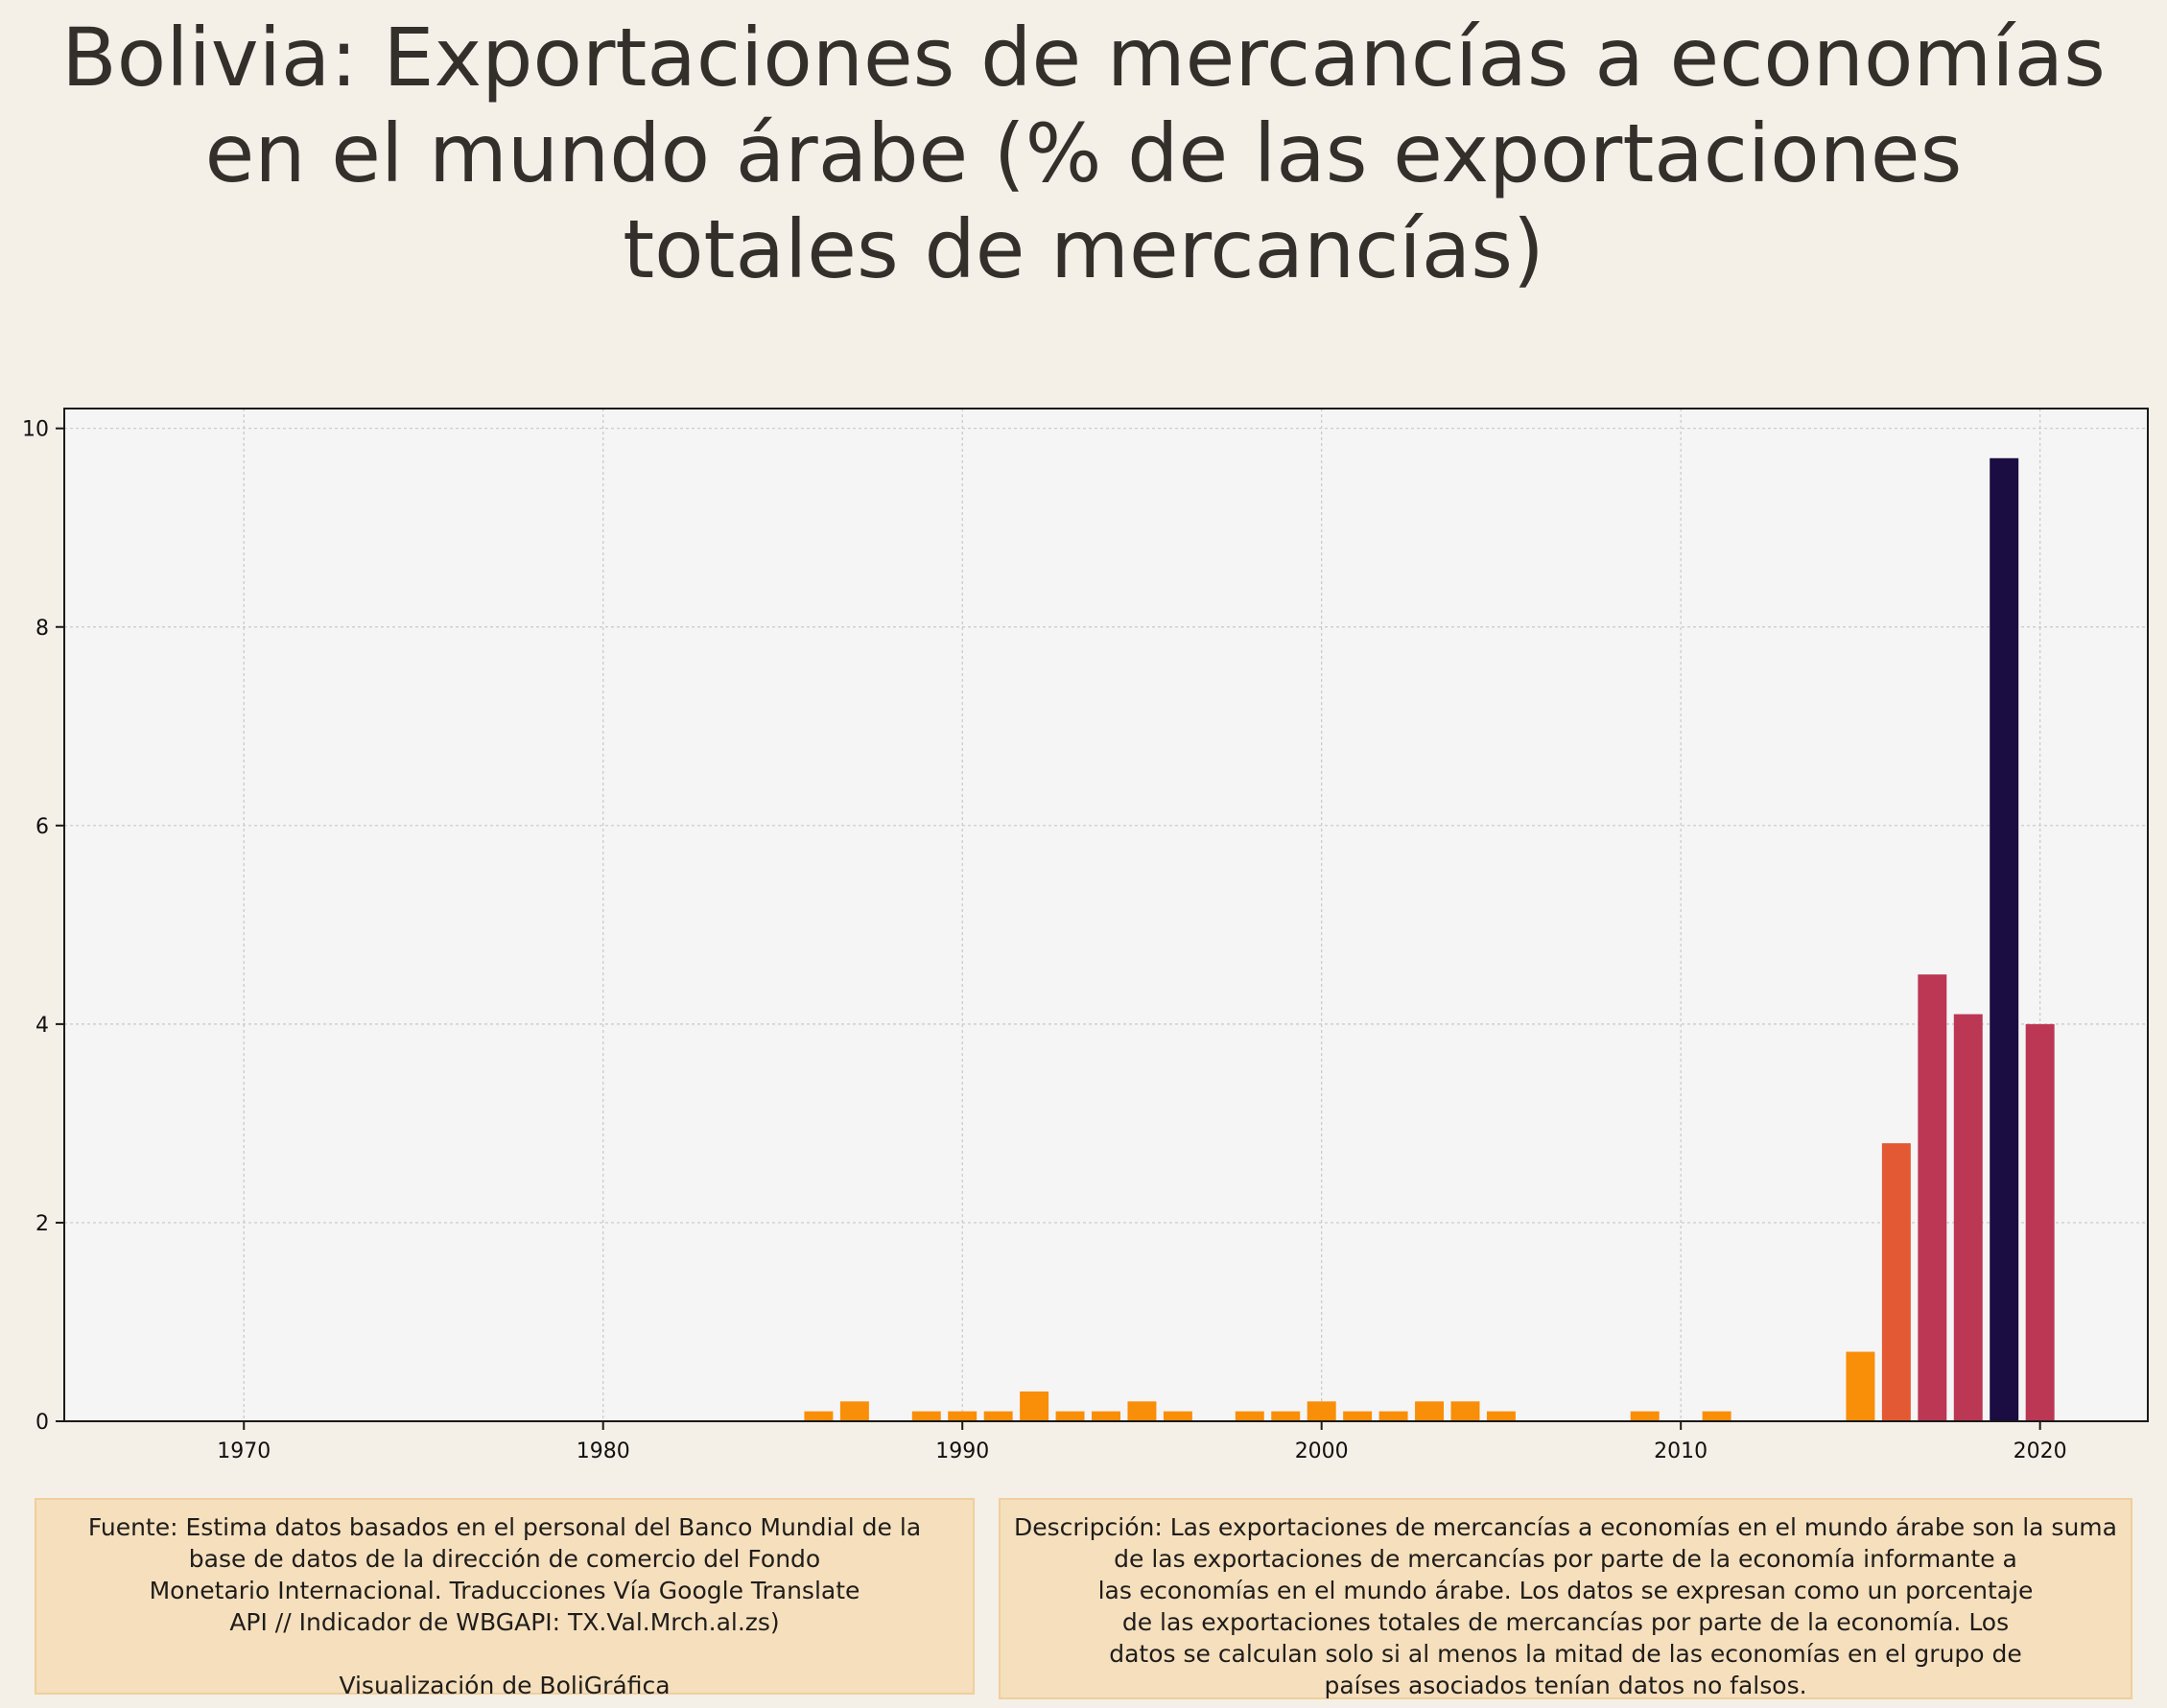  Describe the element at coordinates (1681, 1451) in the screenshot. I see `x-tick-label: 2010` at that location.